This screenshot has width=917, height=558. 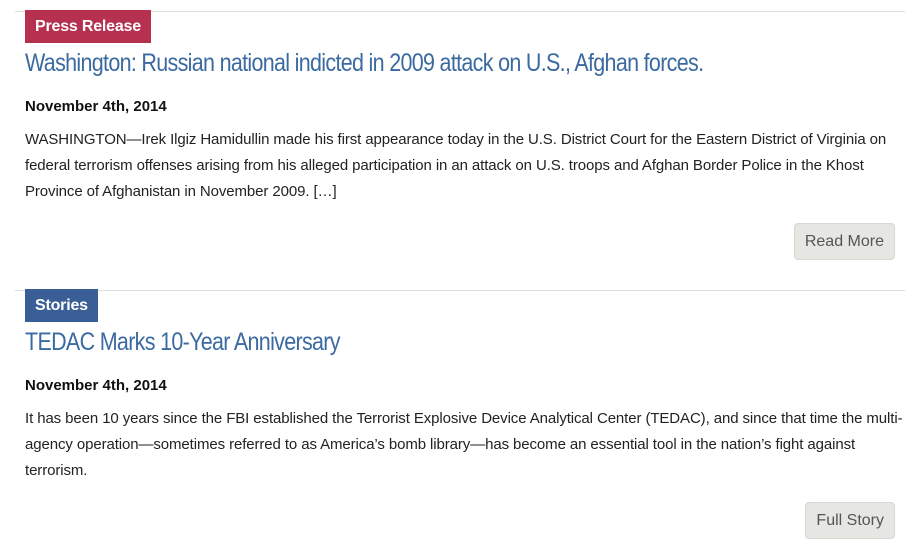 I want to click on full-story-button: Full Story, so click(x=850, y=520).